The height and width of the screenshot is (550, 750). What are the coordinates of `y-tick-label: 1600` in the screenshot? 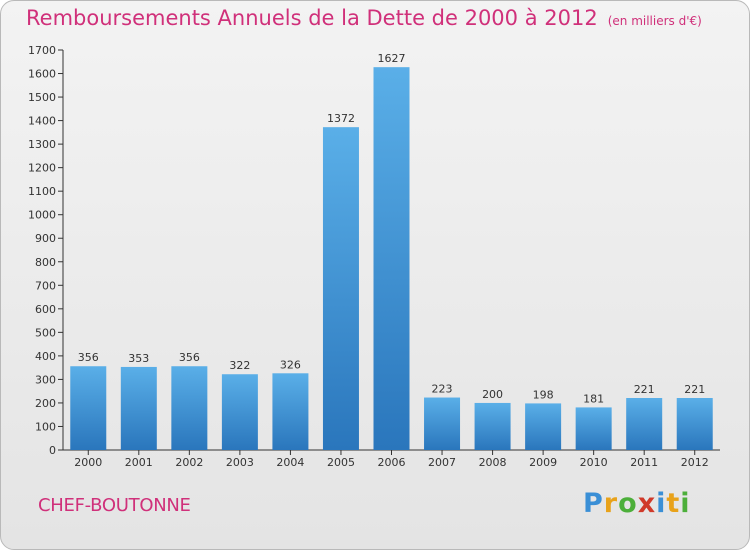 It's located at (42, 74).